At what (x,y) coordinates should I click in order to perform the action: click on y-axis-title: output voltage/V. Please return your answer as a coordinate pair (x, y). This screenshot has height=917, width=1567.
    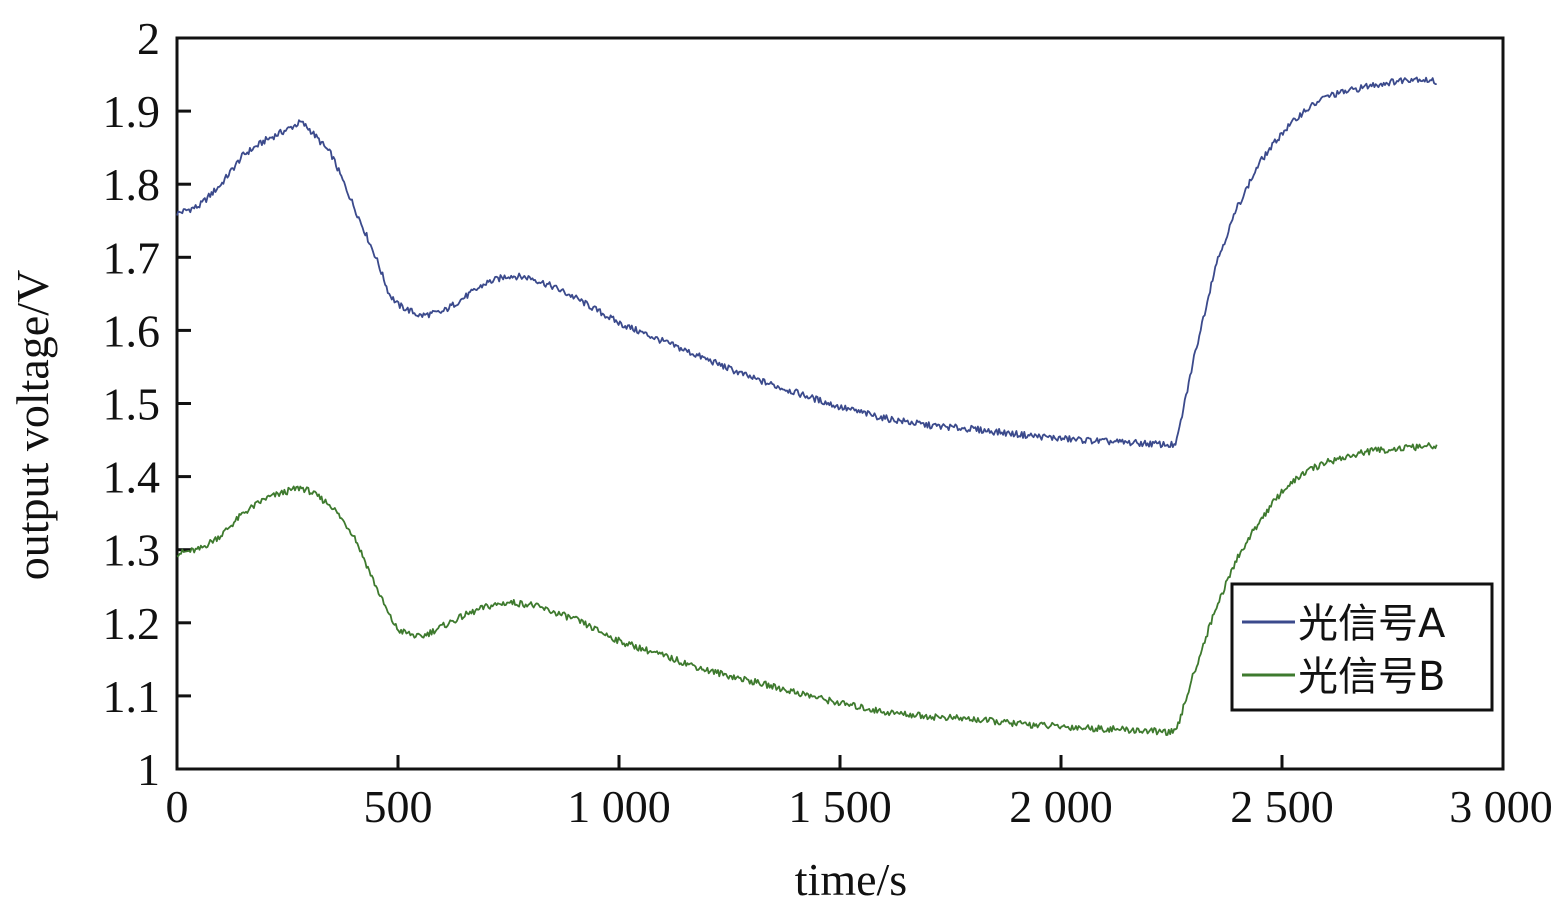
    Looking at the image, I should click on (32, 425).